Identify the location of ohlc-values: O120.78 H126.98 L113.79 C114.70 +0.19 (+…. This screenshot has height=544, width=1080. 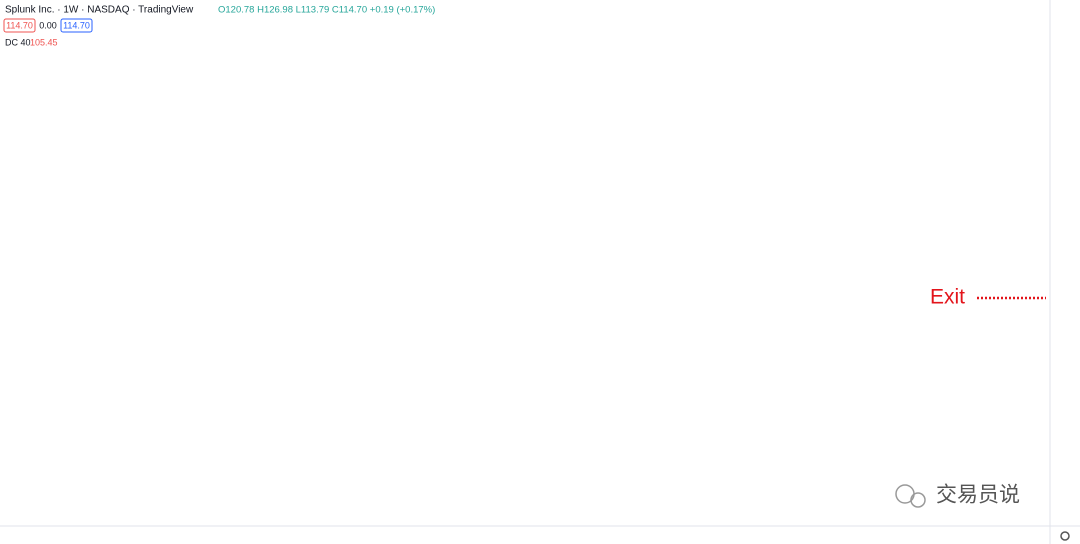
(326, 10).